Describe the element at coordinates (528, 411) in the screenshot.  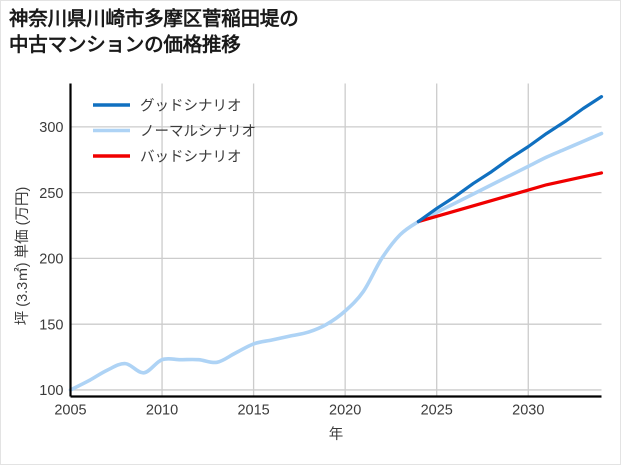
I see `x-tick-label: 2030` at that location.